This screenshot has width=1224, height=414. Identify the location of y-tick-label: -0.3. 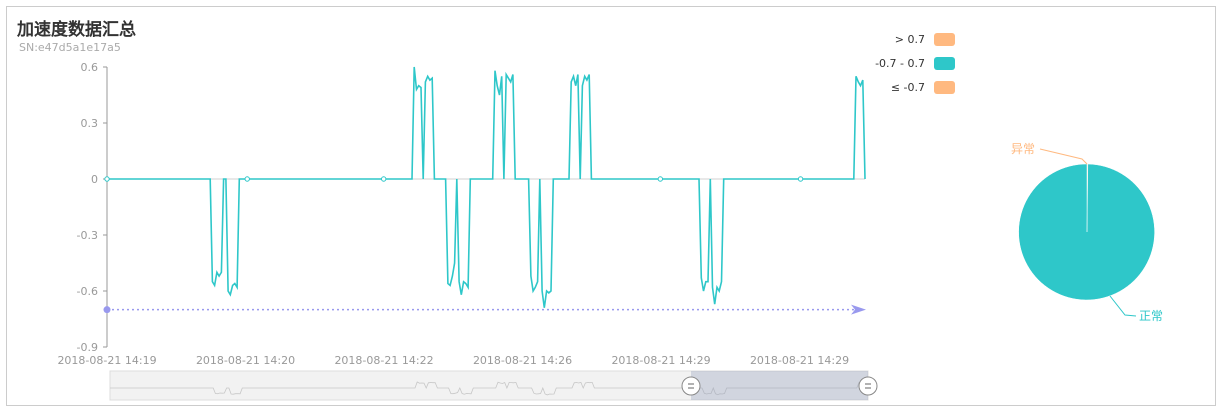
(87, 235).